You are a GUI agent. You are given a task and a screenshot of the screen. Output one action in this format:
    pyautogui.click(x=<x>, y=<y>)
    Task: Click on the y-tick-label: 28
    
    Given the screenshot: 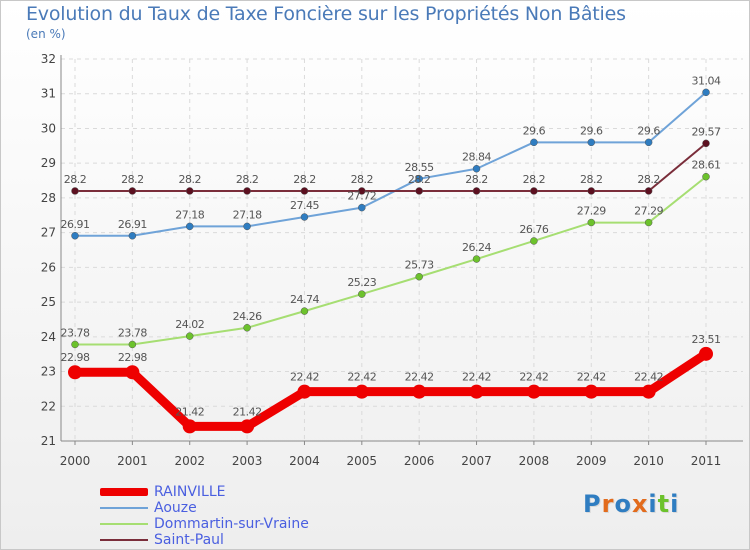 What is the action you would take?
    pyautogui.click(x=48, y=198)
    